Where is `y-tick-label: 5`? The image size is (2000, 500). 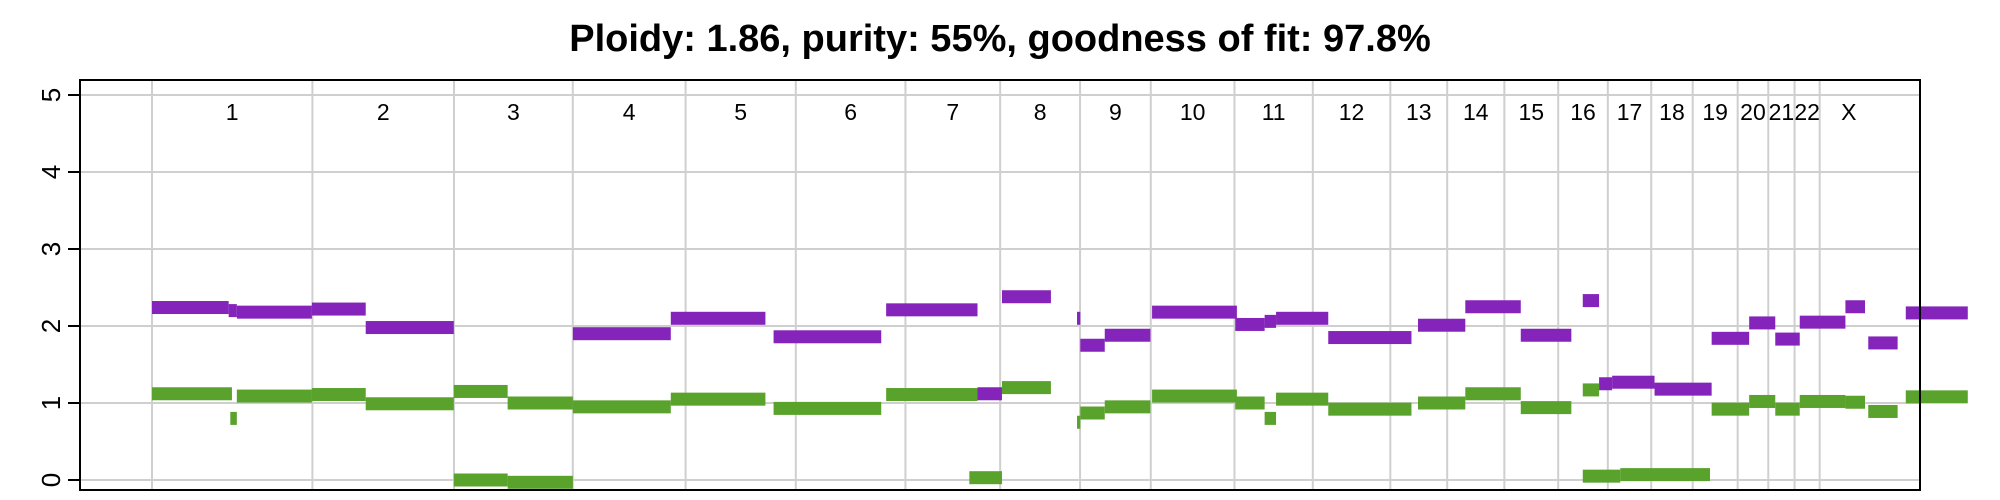 y-tick-label: 5 is located at coordinates (51, 95).